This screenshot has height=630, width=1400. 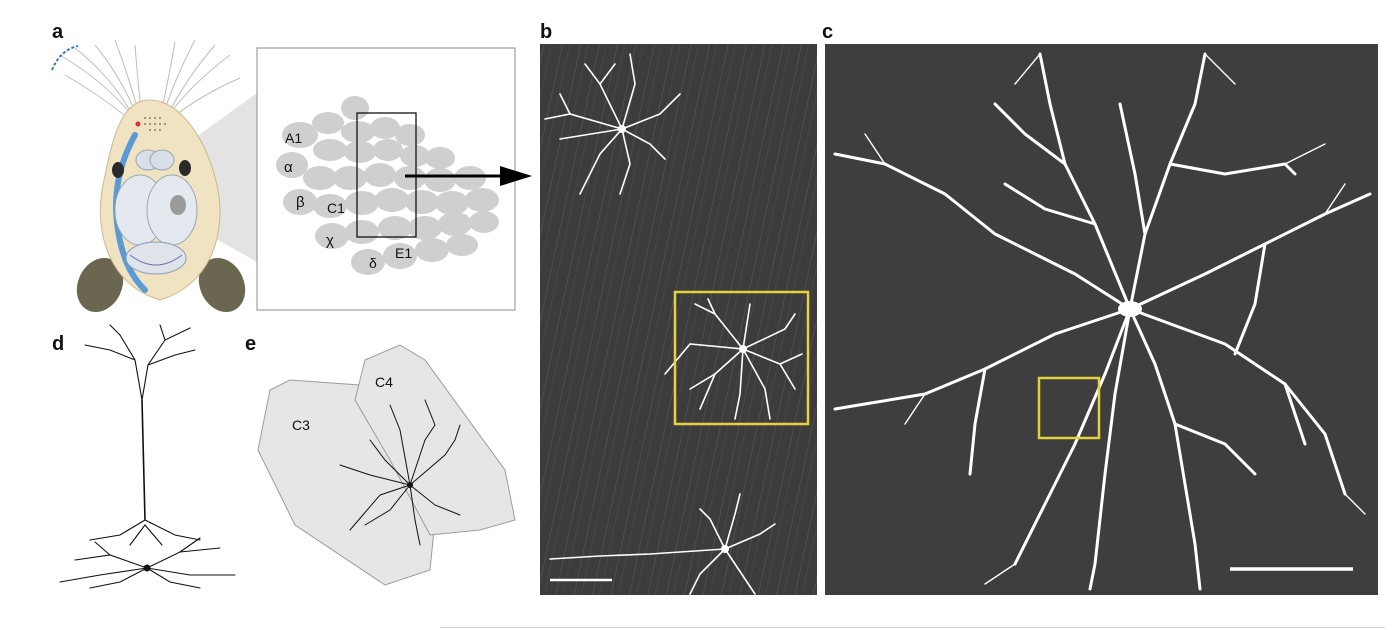 I want to click on neuron-d-apical-tuft, so click(x=140, y=362).